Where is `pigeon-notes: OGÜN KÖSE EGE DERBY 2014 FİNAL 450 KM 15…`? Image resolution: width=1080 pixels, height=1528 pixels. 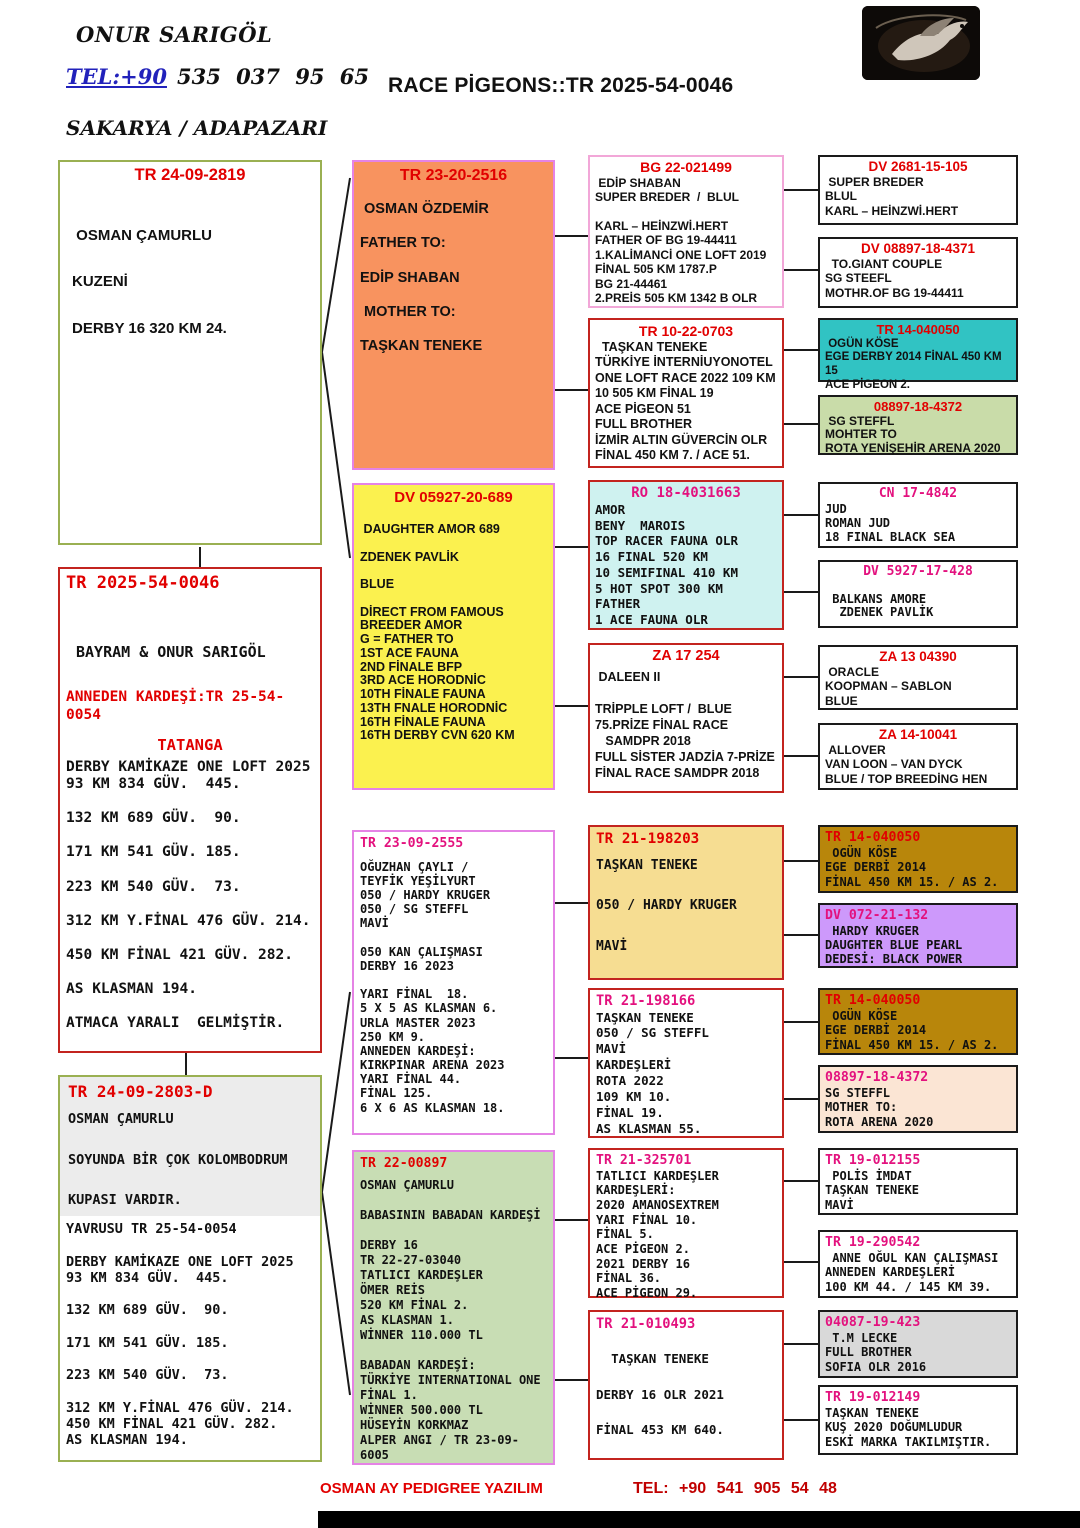
pigeon-notes: OGÜN KÖSE EGE DERBY 2014 FİNAL 450 KM 15… is located at coordinates (913, 364).